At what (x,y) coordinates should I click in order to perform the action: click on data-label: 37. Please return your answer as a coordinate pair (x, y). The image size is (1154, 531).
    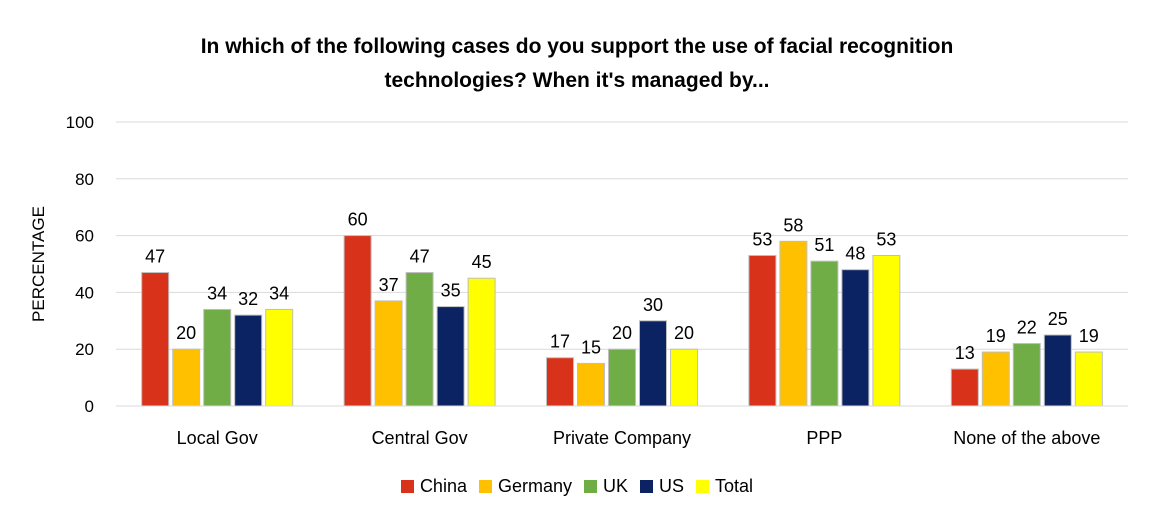
    Looking at the image, I should click on (389, 285).